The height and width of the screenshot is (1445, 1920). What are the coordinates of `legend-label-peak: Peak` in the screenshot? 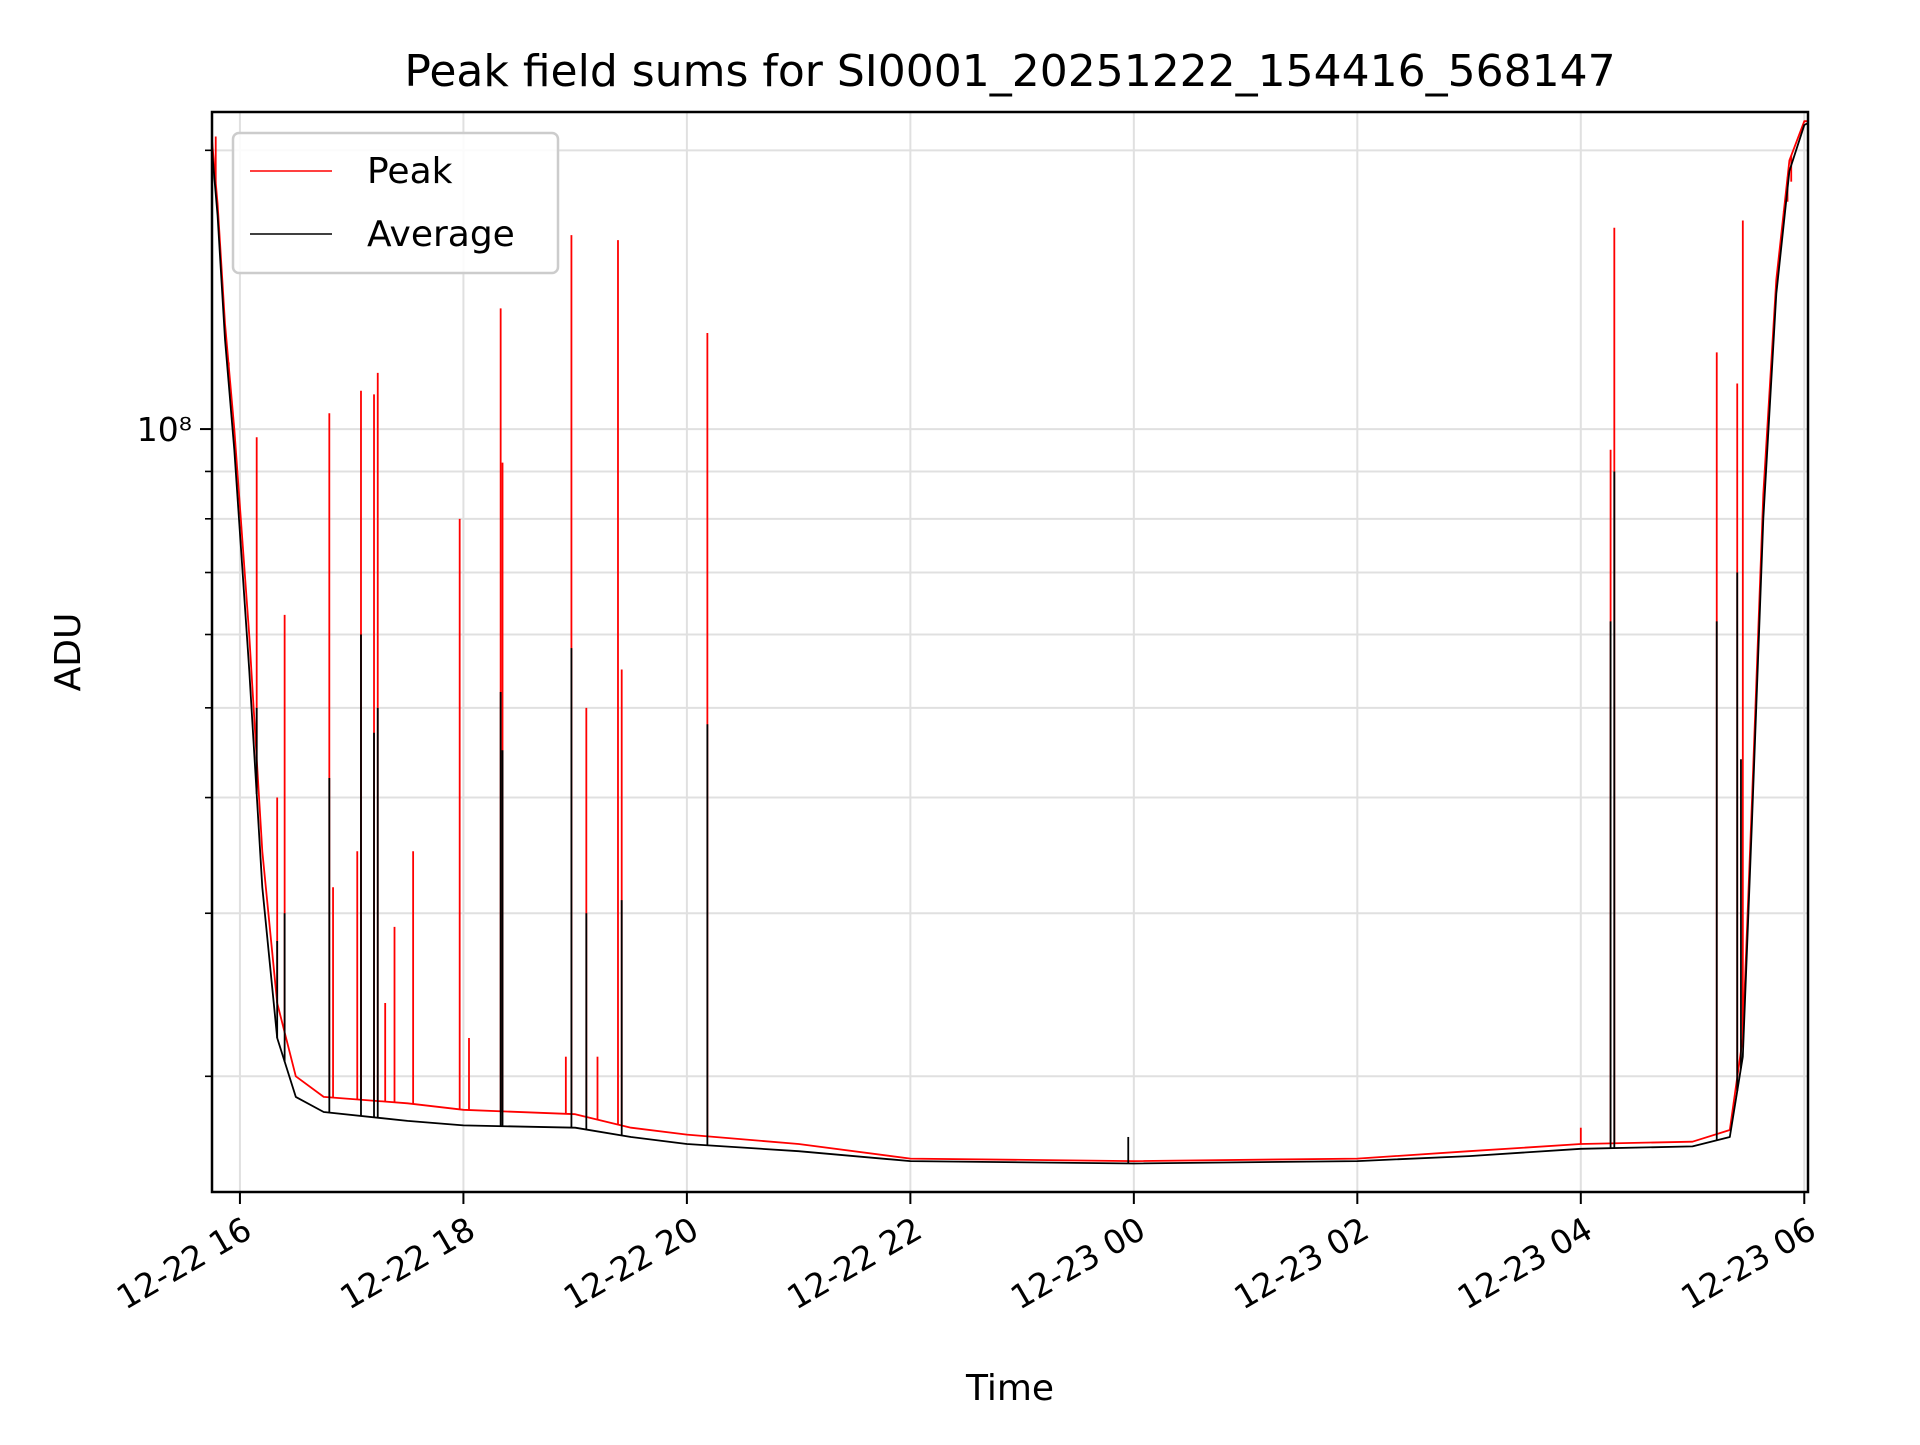 It's located at (410, 171).